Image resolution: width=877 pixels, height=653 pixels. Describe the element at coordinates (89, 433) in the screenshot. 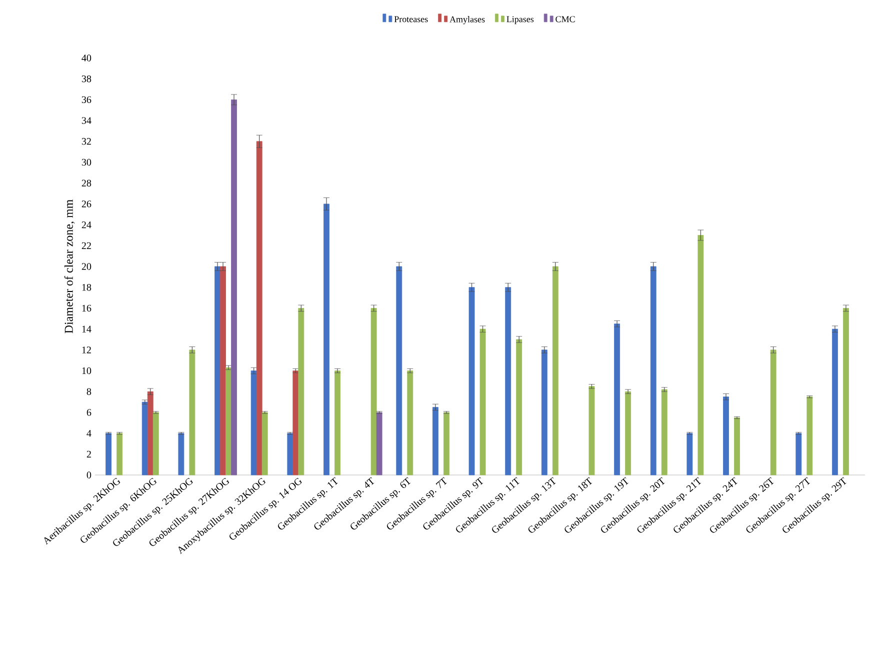

I see `y-tick-label: 4` at that location.